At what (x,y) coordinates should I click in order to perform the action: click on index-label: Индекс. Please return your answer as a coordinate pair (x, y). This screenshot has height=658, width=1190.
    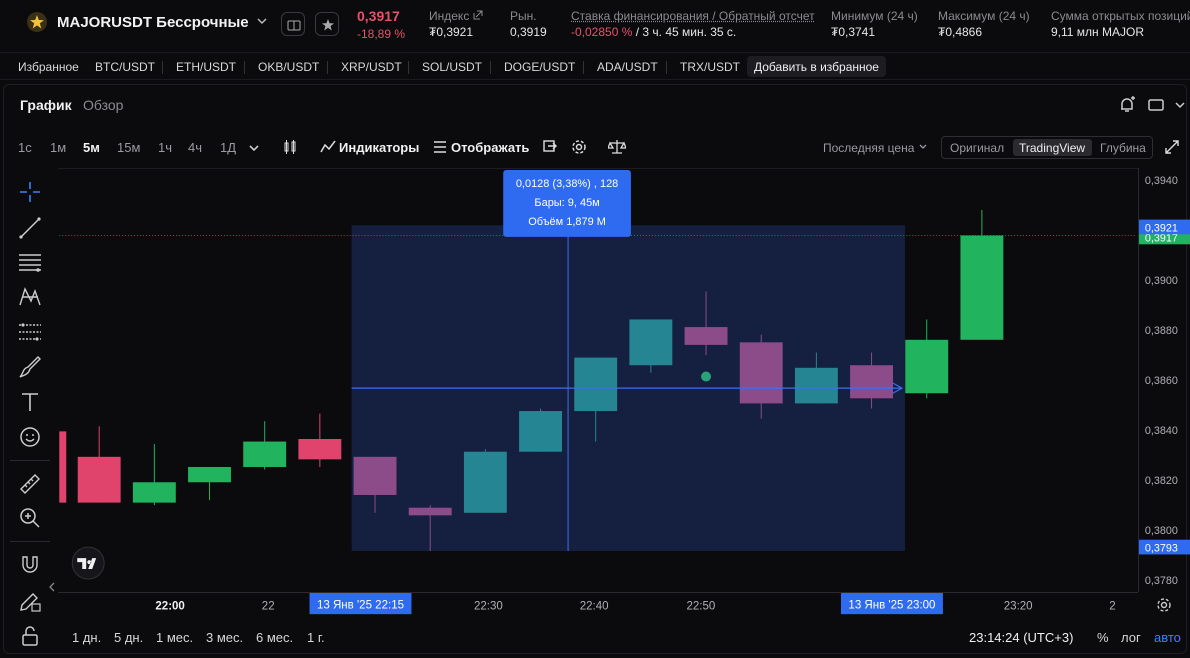
    Looking at the image, I should click on (456, 16).